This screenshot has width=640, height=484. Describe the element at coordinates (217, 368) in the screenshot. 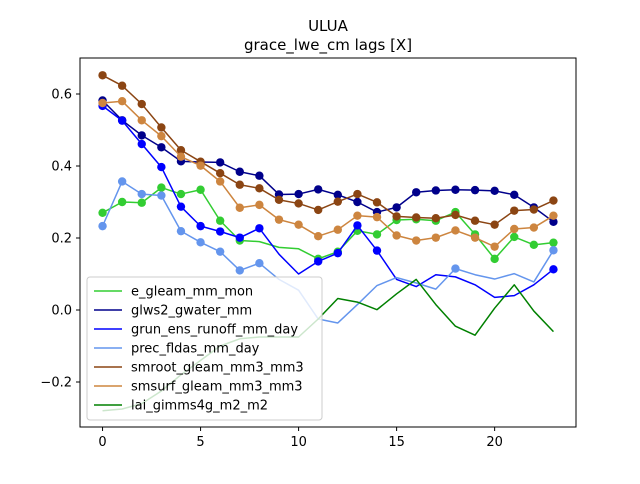

I see `legend-label: smroot_gleam_mm3_mm3` at that location.